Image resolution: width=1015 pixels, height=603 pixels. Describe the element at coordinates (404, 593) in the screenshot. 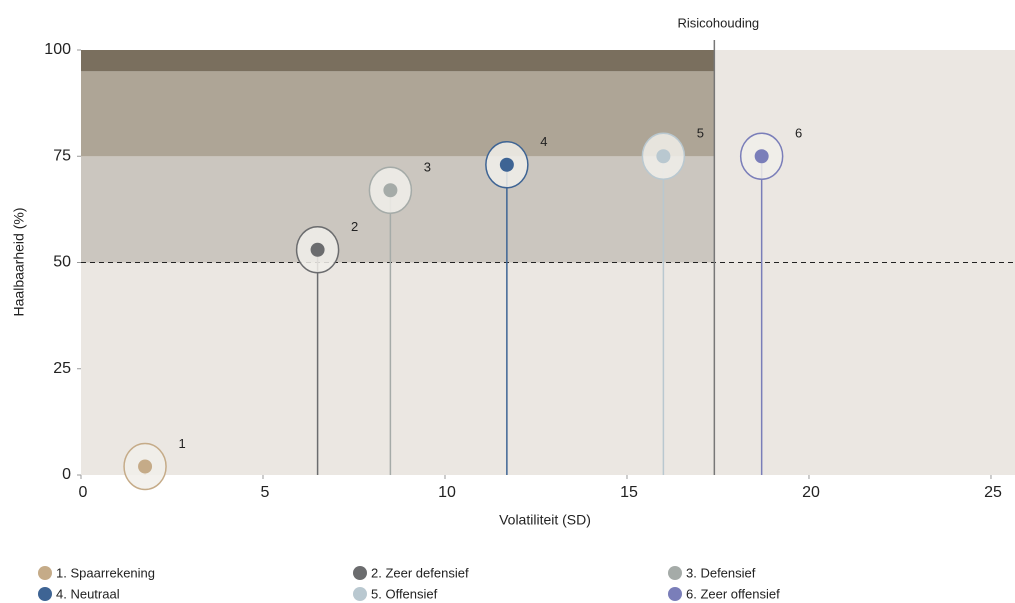

I see `legend-label: 5. Offensief` at that location.